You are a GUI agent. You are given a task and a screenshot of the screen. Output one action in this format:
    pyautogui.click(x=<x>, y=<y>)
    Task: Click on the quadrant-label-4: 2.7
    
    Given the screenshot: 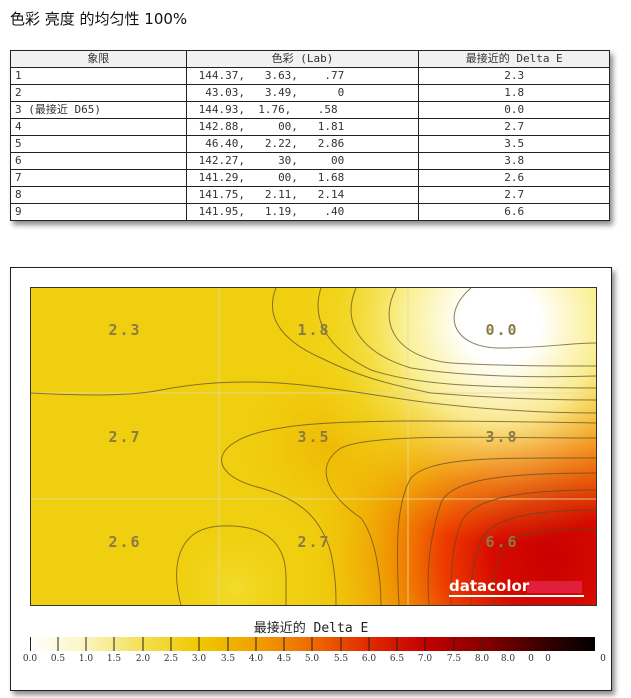 What is the action you would take?
    pyautogui.click(x=125, y=437)
    